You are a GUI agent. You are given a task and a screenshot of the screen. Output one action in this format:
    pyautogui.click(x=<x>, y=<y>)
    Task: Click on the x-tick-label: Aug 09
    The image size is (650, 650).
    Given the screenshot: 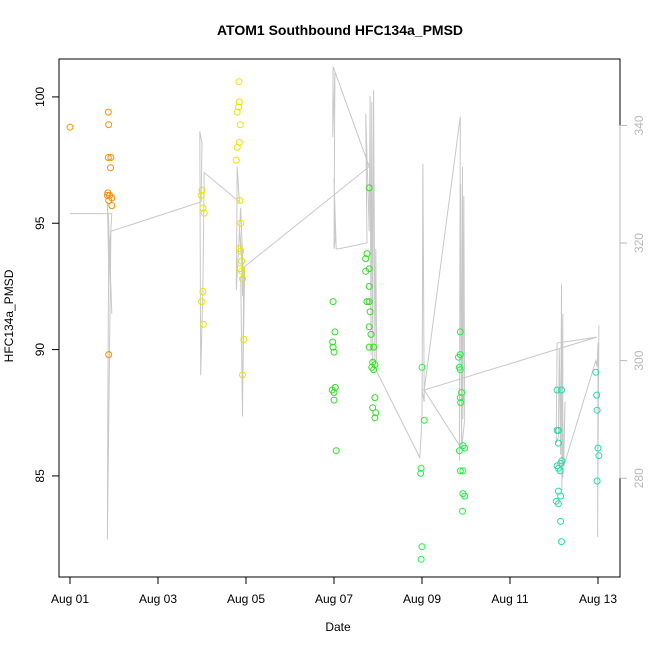 What is the action you would take?
    pyautogui.click(x=422, y=599)
    